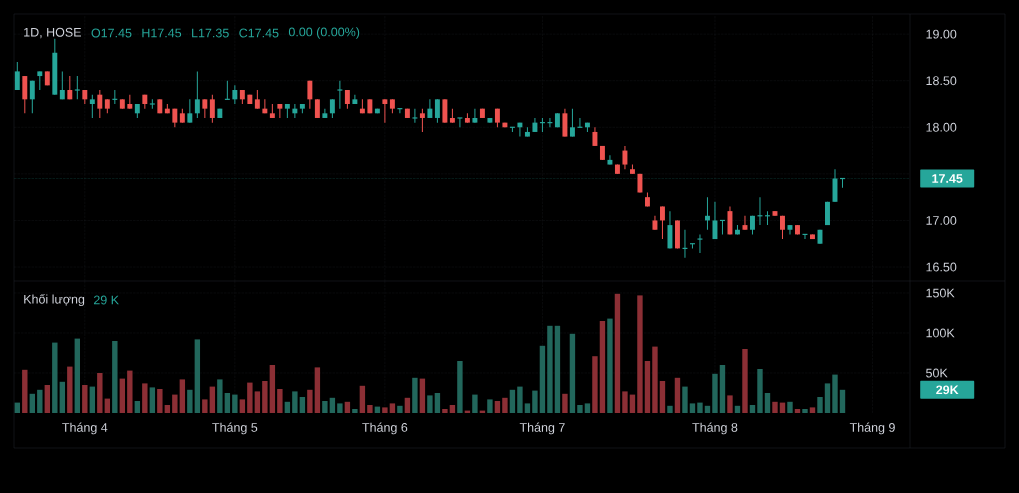 This screenshot has width=1019, height=493. What do you see at coordinates (941, 34) in the screenshot?
I see `y-tick-label: 19.00` at bounding box center [941, 34].